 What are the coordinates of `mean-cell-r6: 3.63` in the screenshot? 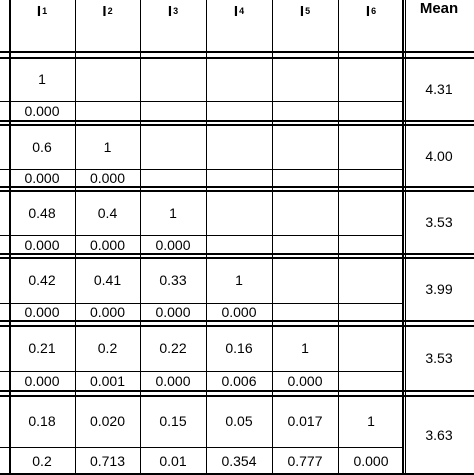 It's located at (439, 434).